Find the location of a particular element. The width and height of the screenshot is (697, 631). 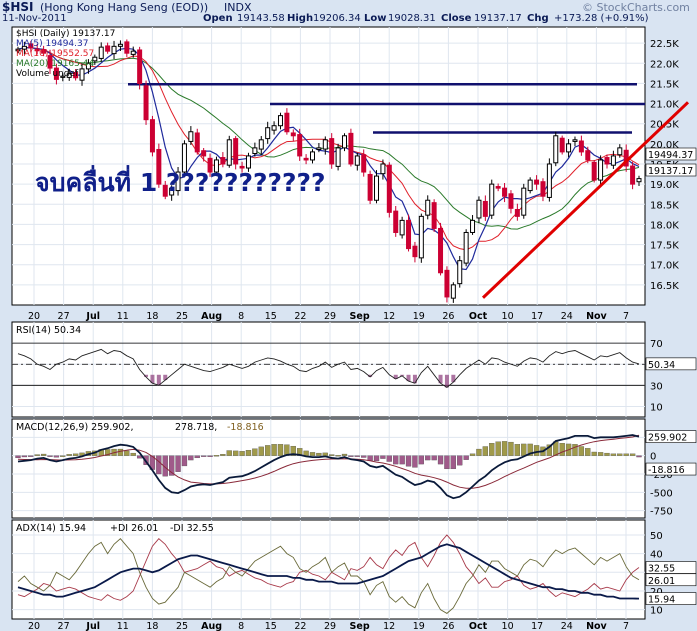

adx-panel is located at coordinates (328, 569).